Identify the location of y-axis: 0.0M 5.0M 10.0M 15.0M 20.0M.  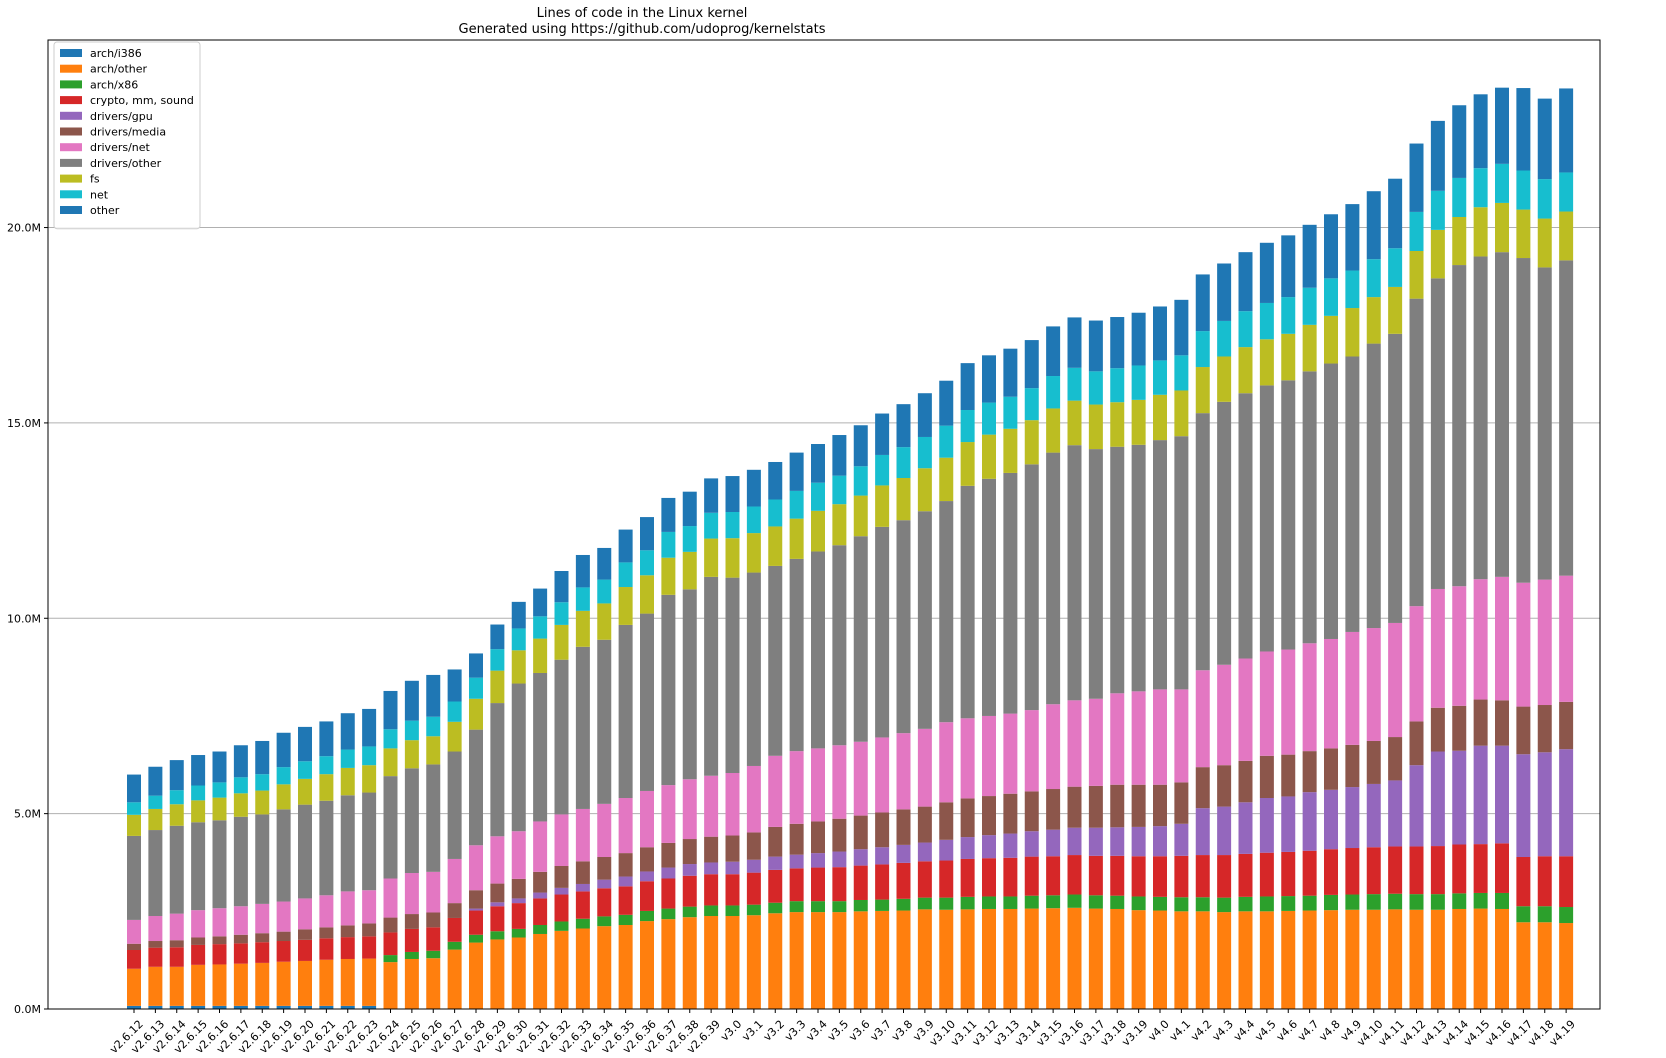
(27, 619).